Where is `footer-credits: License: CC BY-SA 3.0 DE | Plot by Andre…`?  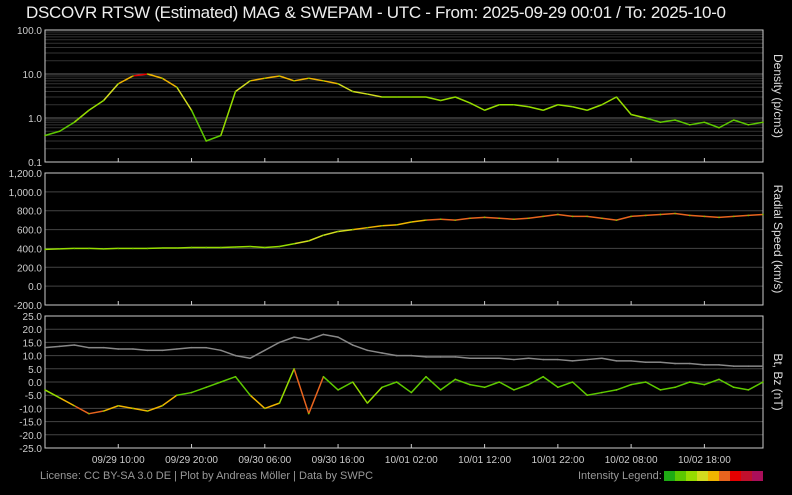
footer-credits: License: CC BY-SA 3.0 DE | Plot by Andre… is located at coordinates (207, 476).